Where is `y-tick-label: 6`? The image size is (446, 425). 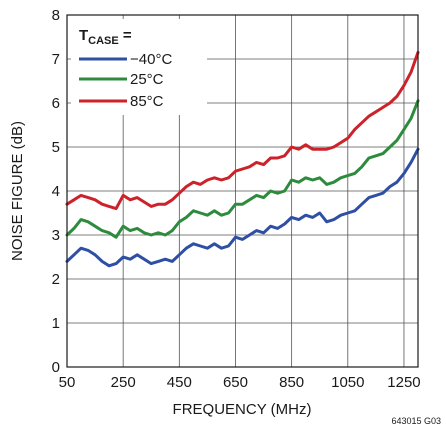
y-tick-label: 6 is located at coordinates (56, 103).